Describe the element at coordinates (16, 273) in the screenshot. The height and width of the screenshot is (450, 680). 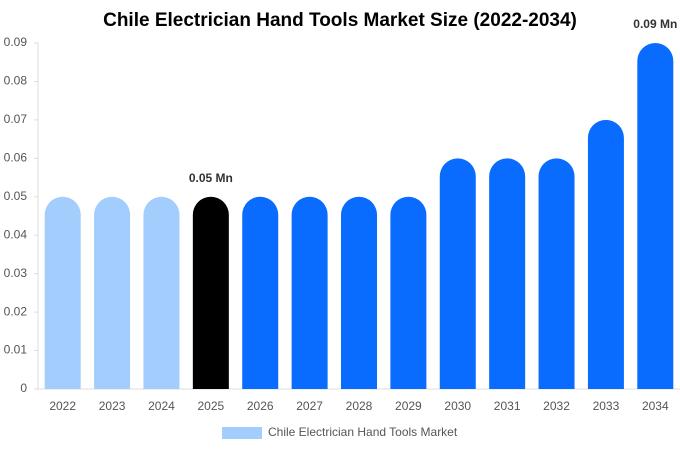
I see `y-tick-label: 0.03` at that location.